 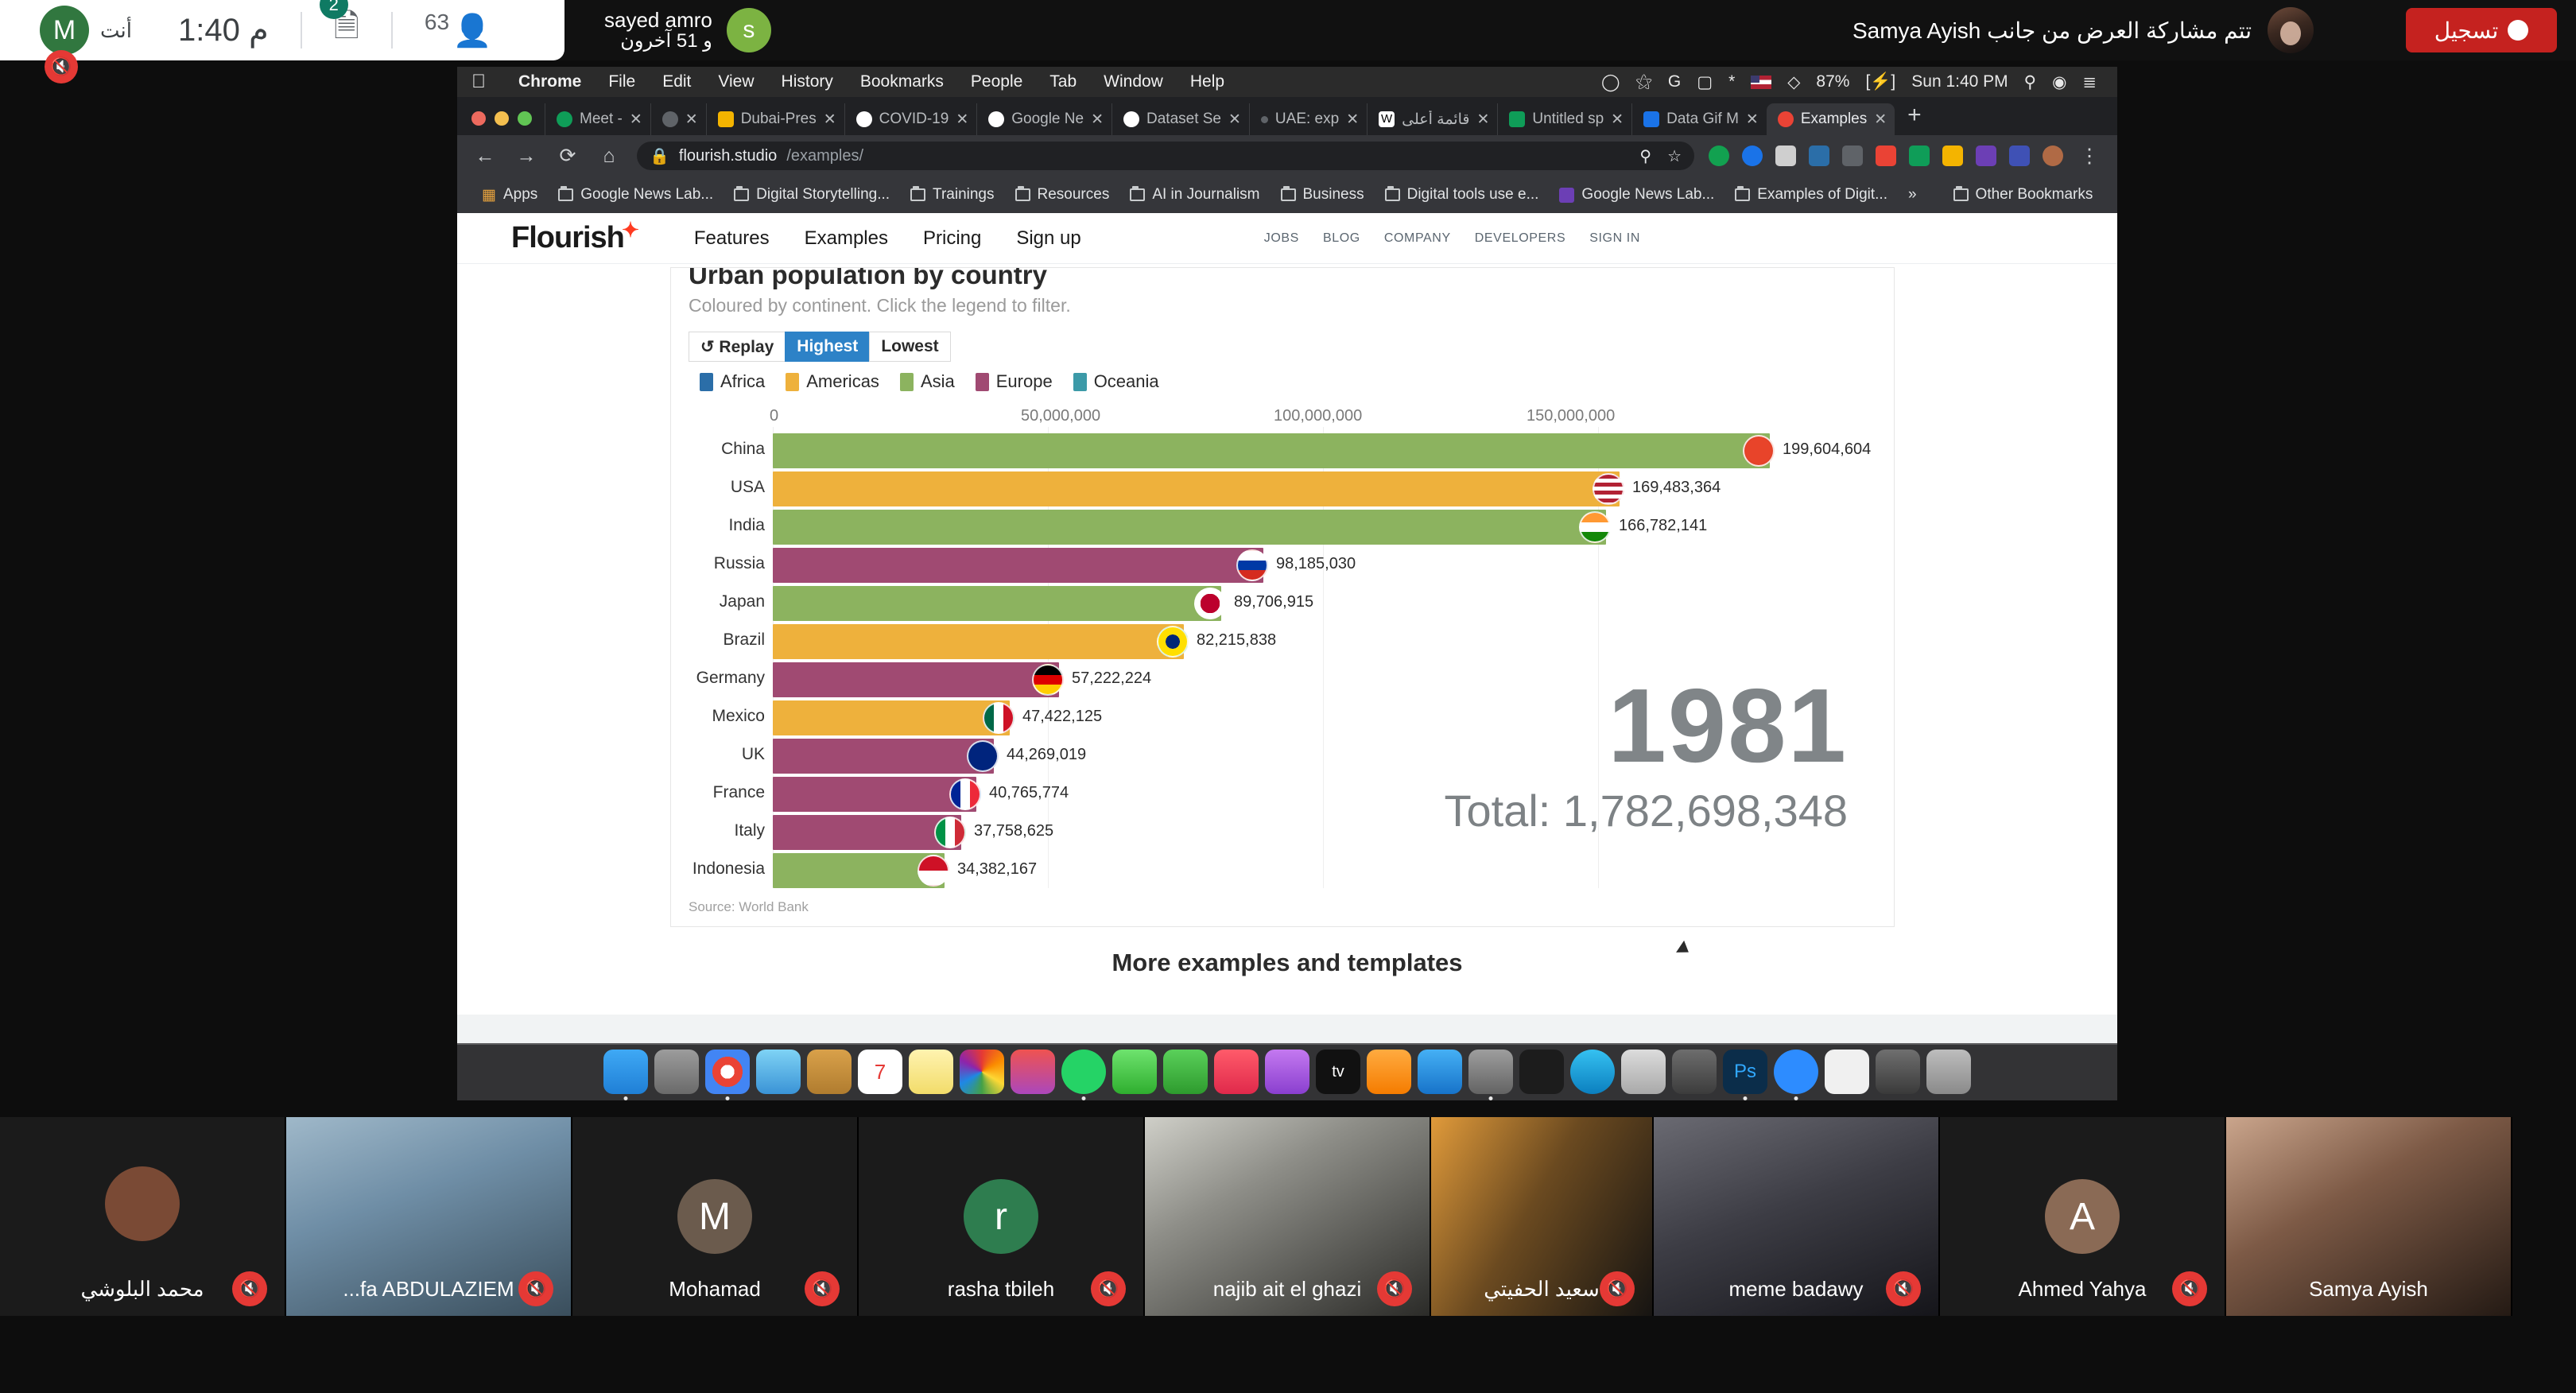 I want to click on reload-icon: ⟳, so click(x=567, y=156).